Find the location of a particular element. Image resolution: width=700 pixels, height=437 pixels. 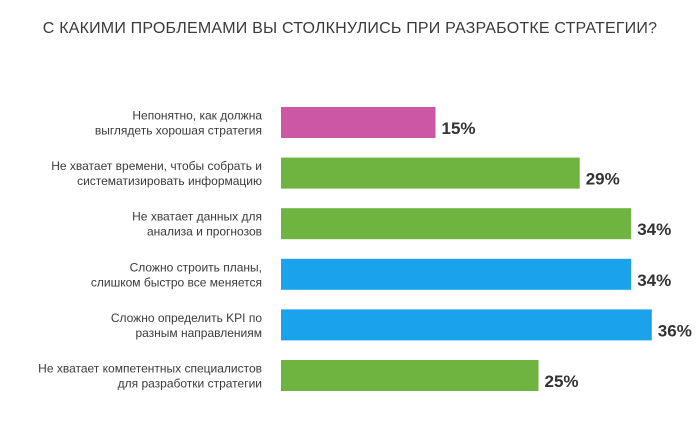

data-label: 25% is located at coordinates (562, 381).